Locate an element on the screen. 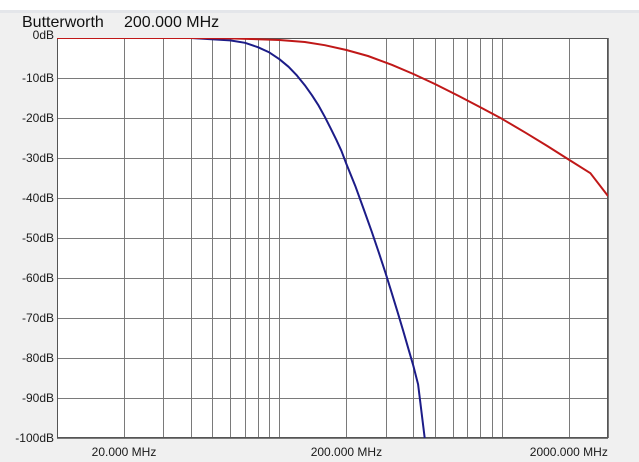 This screenshot has width=639, height=462. x-tick-label: 200.000 MHz is located at coordinates (346, 452).